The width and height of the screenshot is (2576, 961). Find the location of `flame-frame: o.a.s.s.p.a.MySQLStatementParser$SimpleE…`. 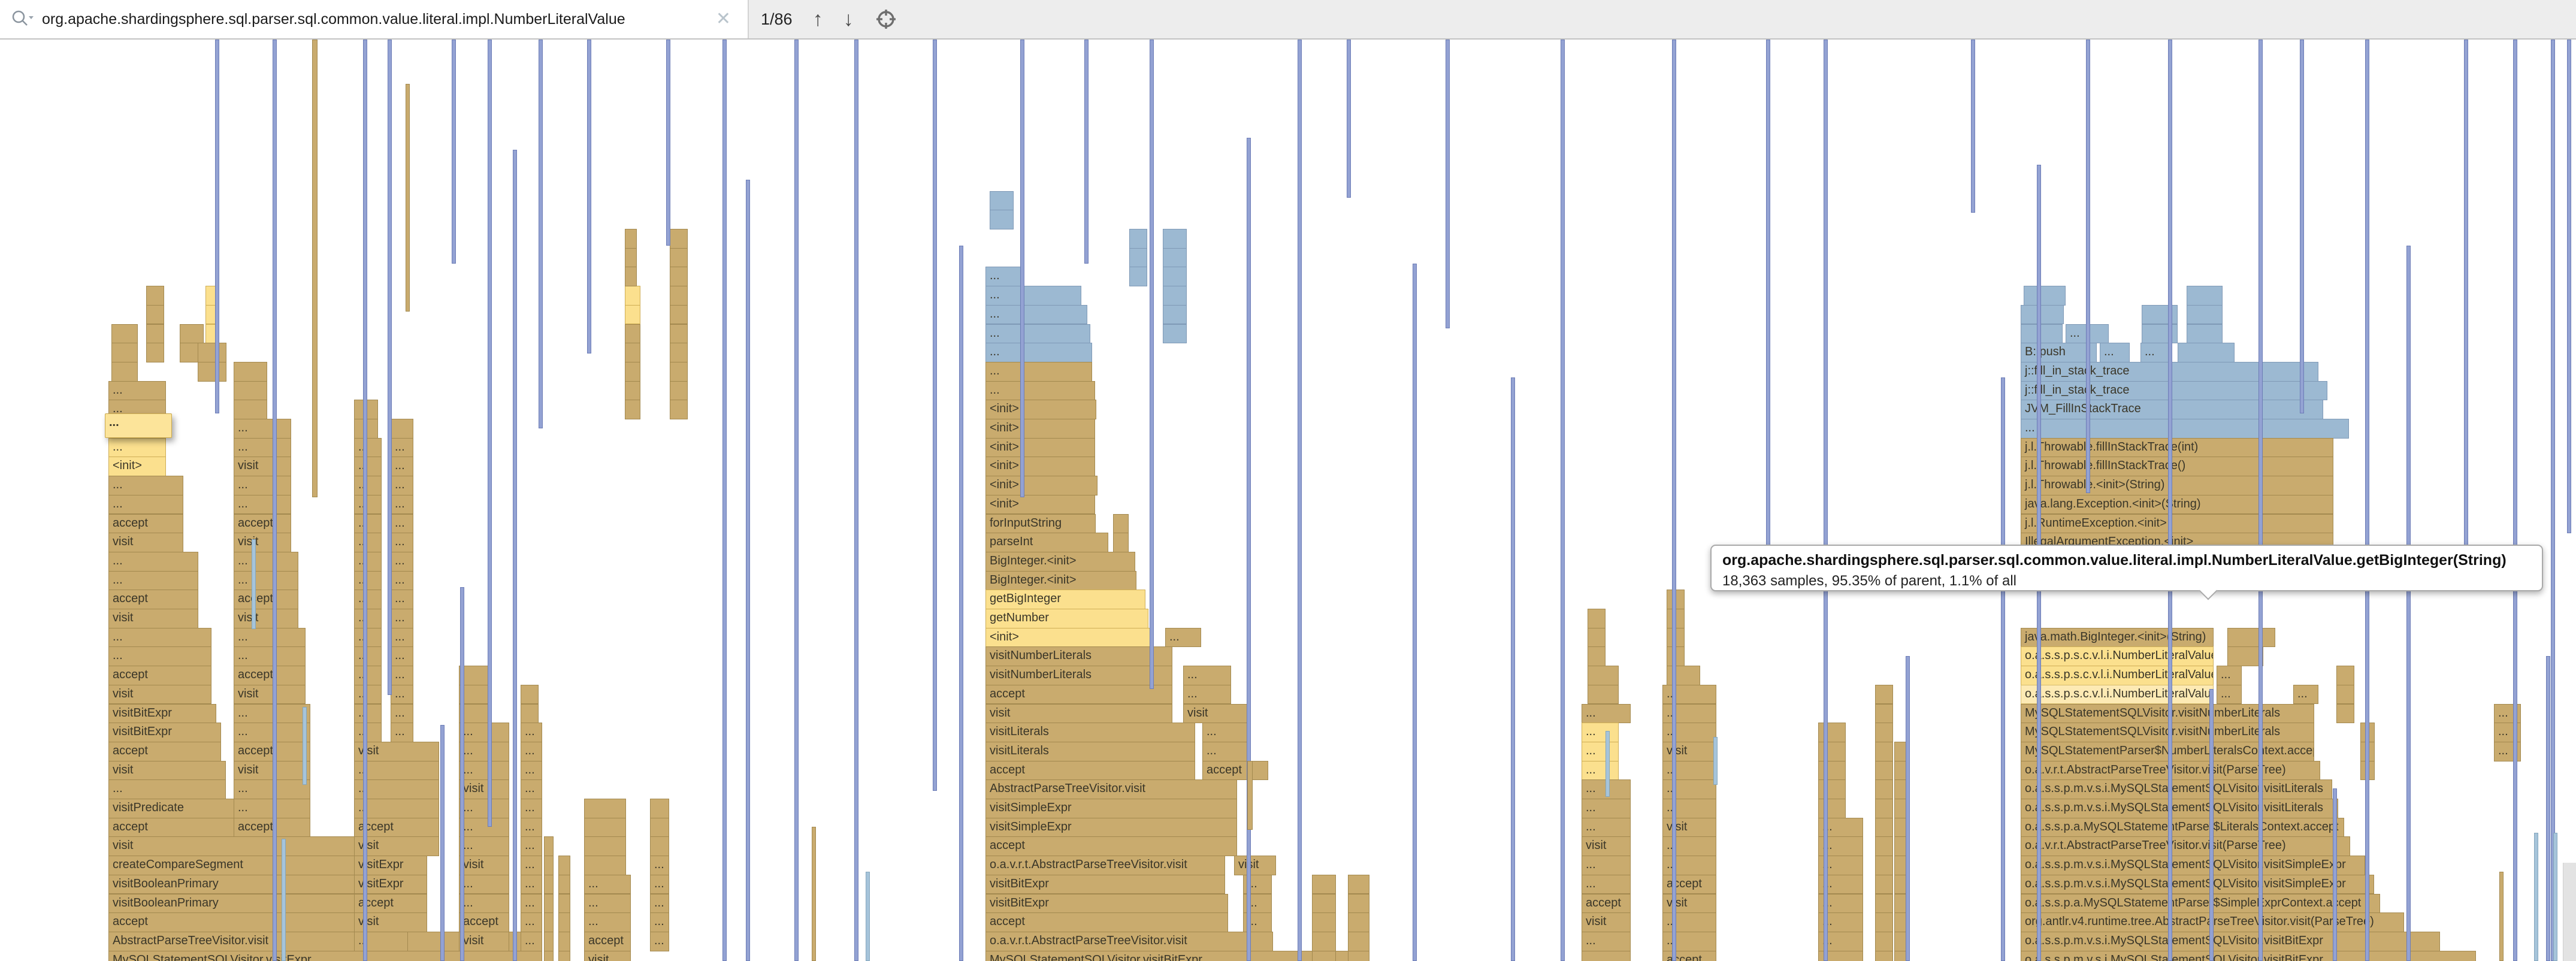

flame-frame: o.a.s.s.p.a.MySQLStatementParser$SimpleE… is located at coordinates (2200, 903).